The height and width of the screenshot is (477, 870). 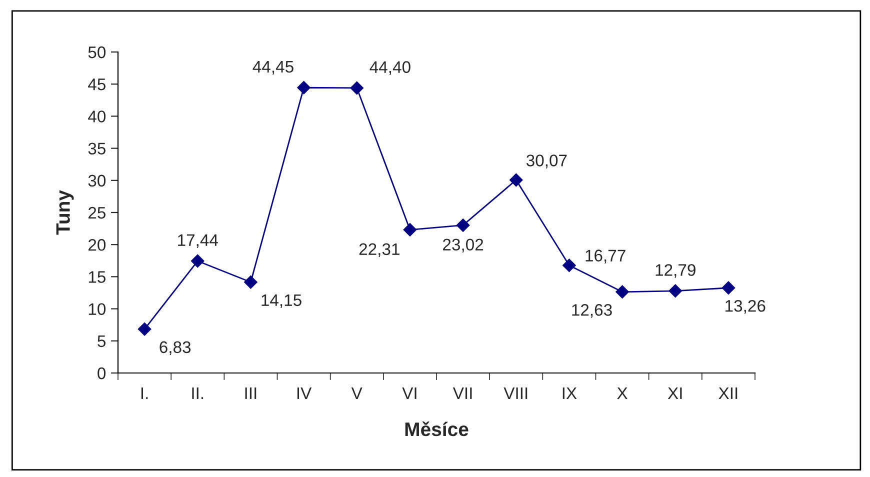 What do you see at coordinates (97, 212) in the screenshot?
I see `y-tick-label: 25` at bounding box center [97, 212].